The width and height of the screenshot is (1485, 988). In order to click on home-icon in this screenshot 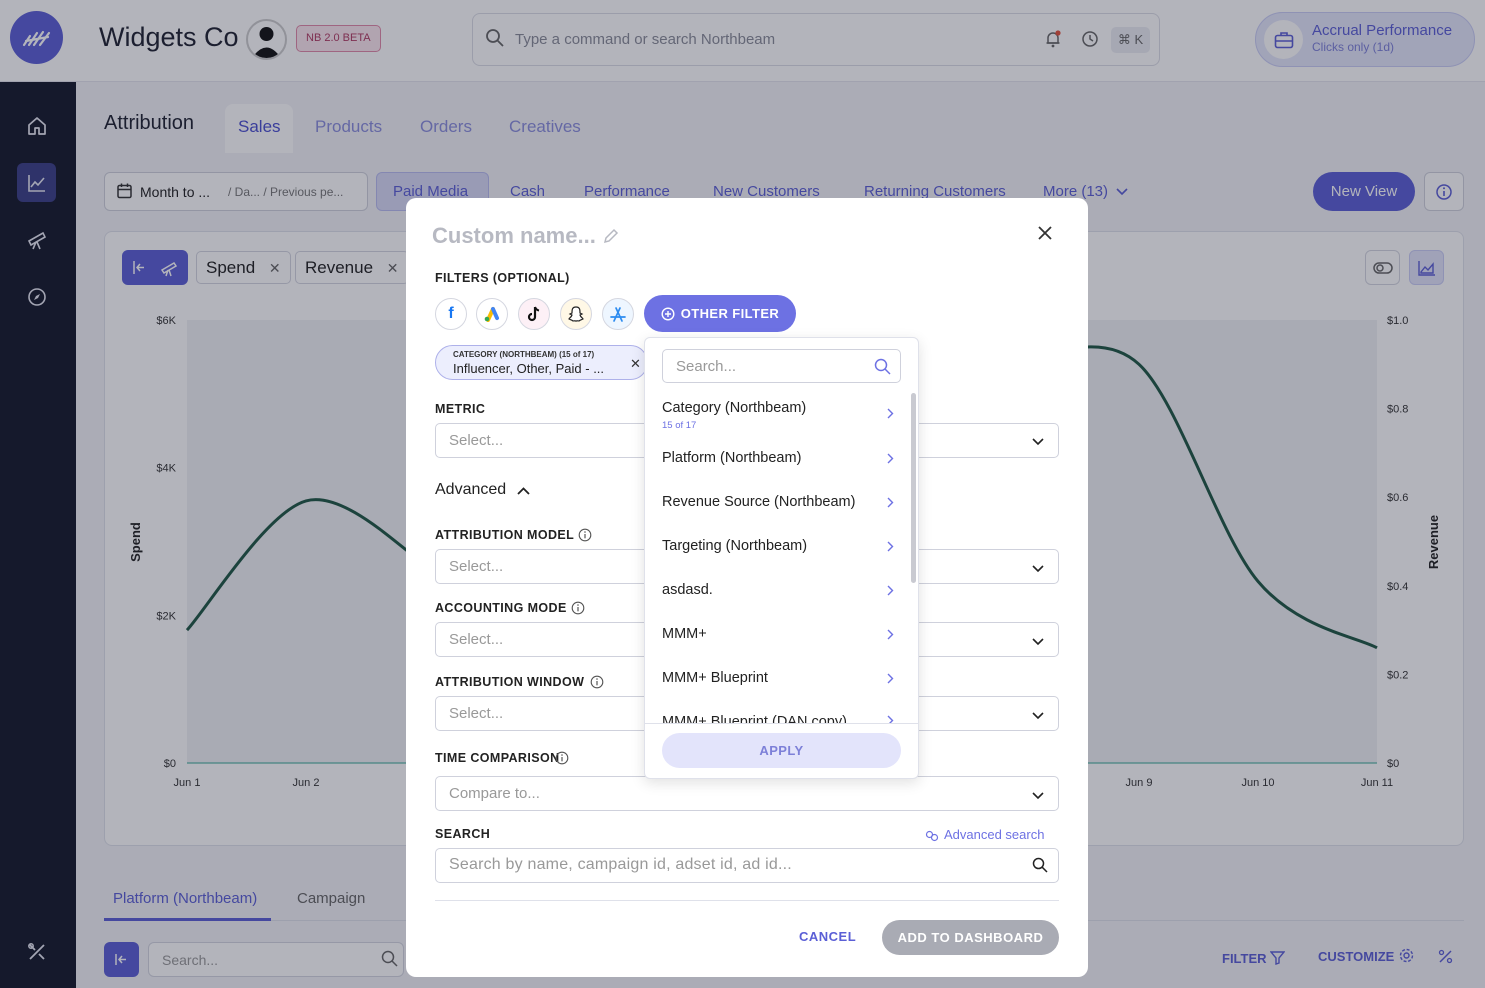, I will do `click(36, 125)`.